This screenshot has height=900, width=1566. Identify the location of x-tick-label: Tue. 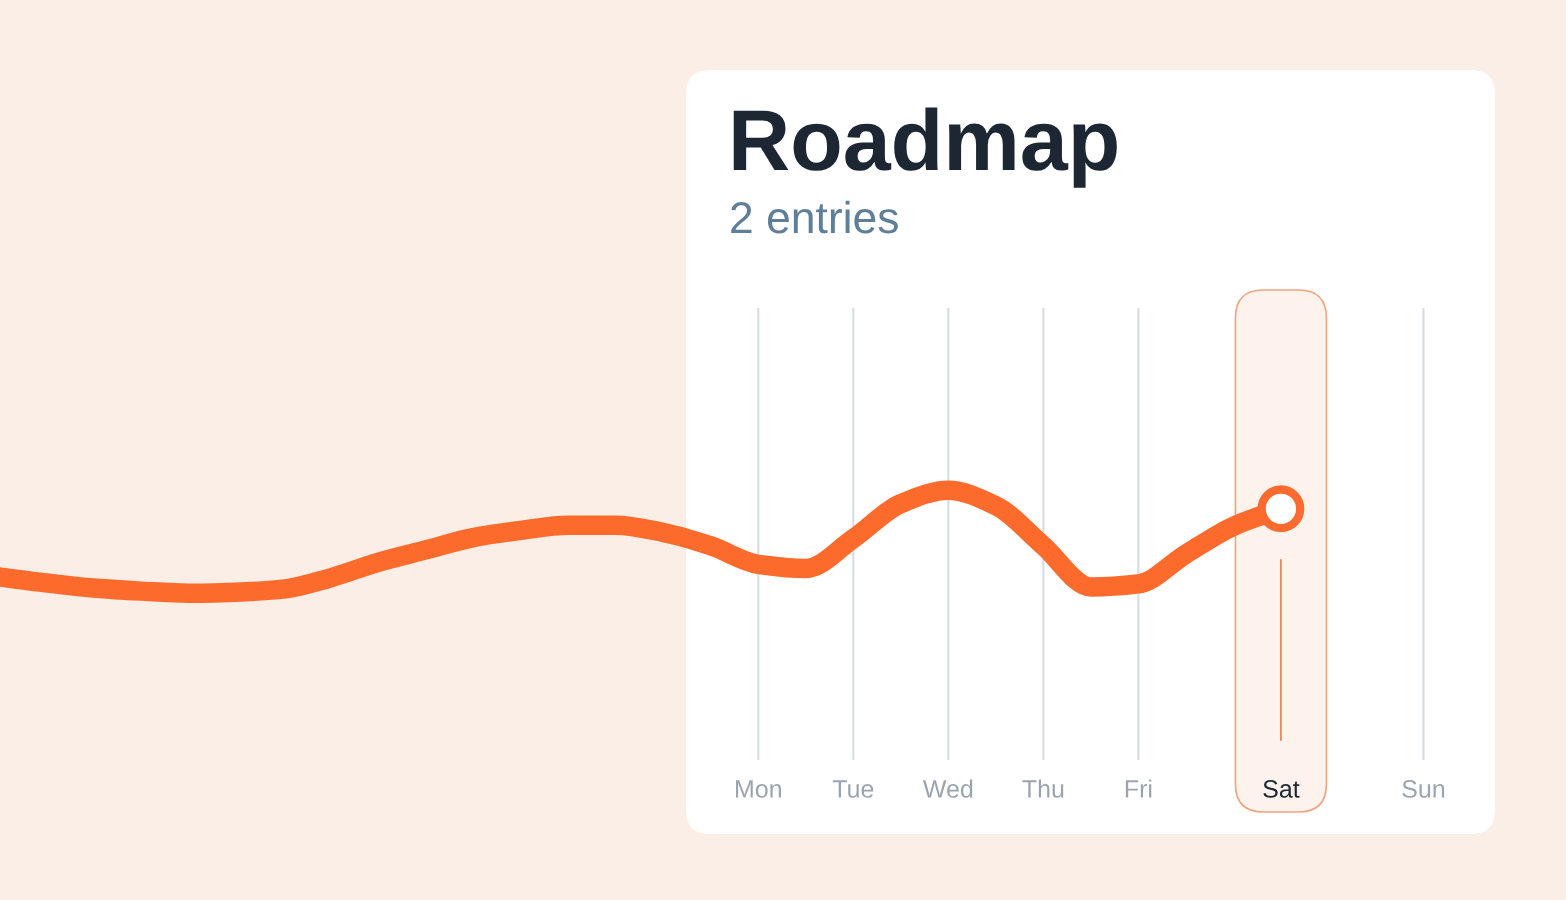
(853, 789).